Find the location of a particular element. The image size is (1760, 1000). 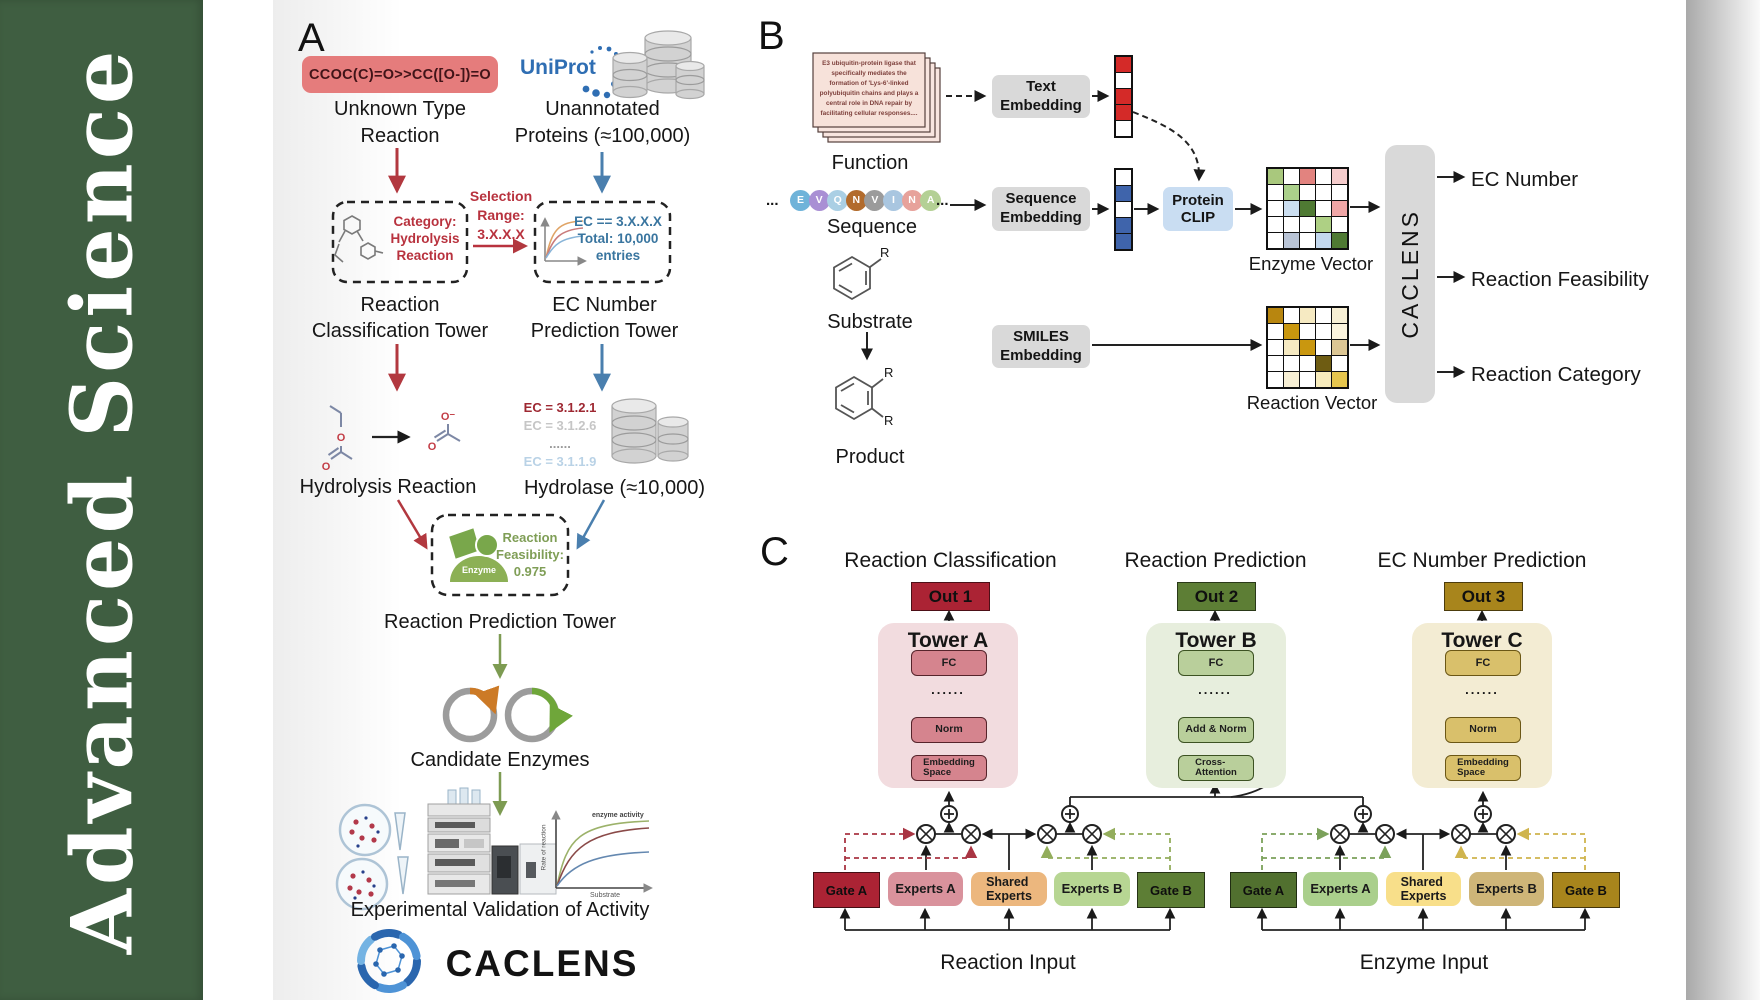

tower-a-embedding-space: Embedding Space is located at coordinates (949, 768).